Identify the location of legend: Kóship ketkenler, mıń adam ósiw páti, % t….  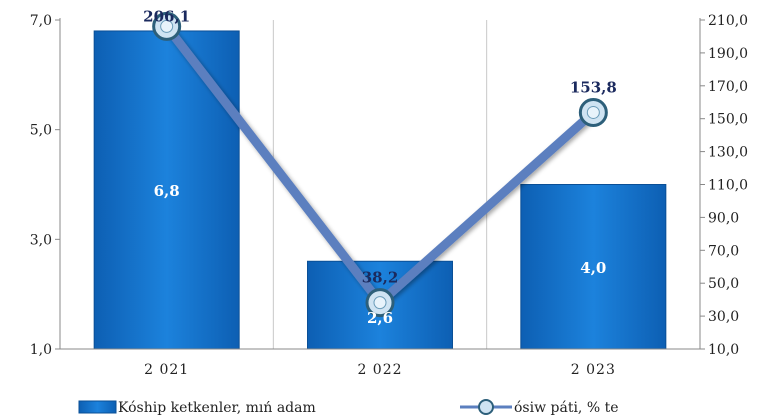
(348, 407).